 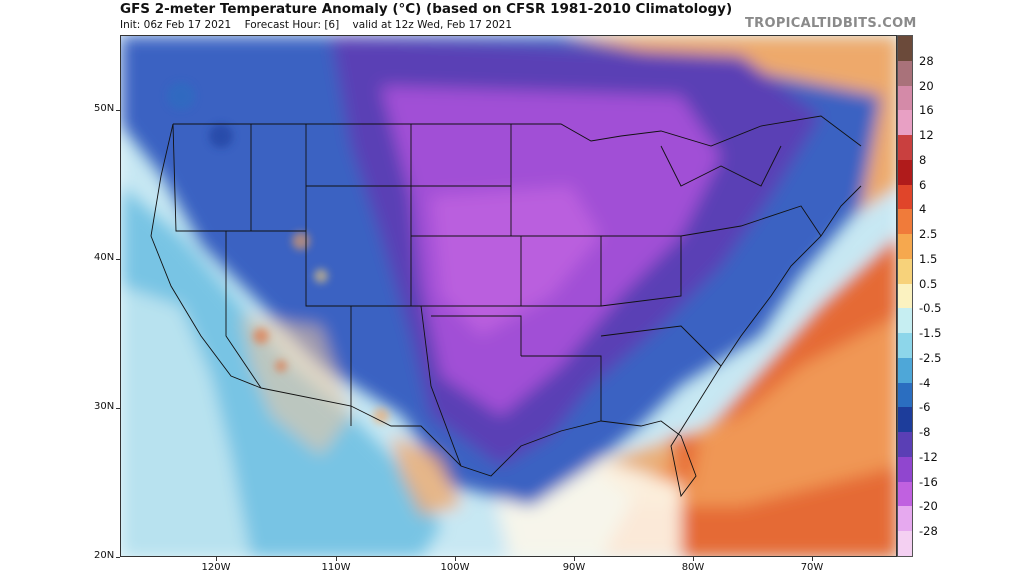 What do you see at coordinates (925, 407) in the screenshot?
I see `colorbar-label: -6` at bounding box center [925, 407].